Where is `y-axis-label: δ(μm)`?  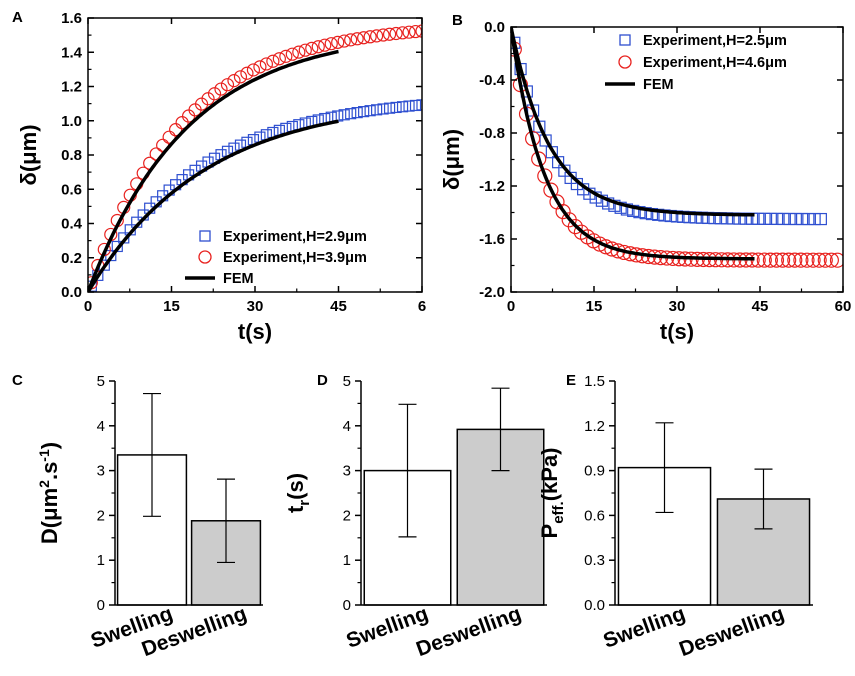 y-axis-label: δ(μm) is located at coordinates (28, 154).